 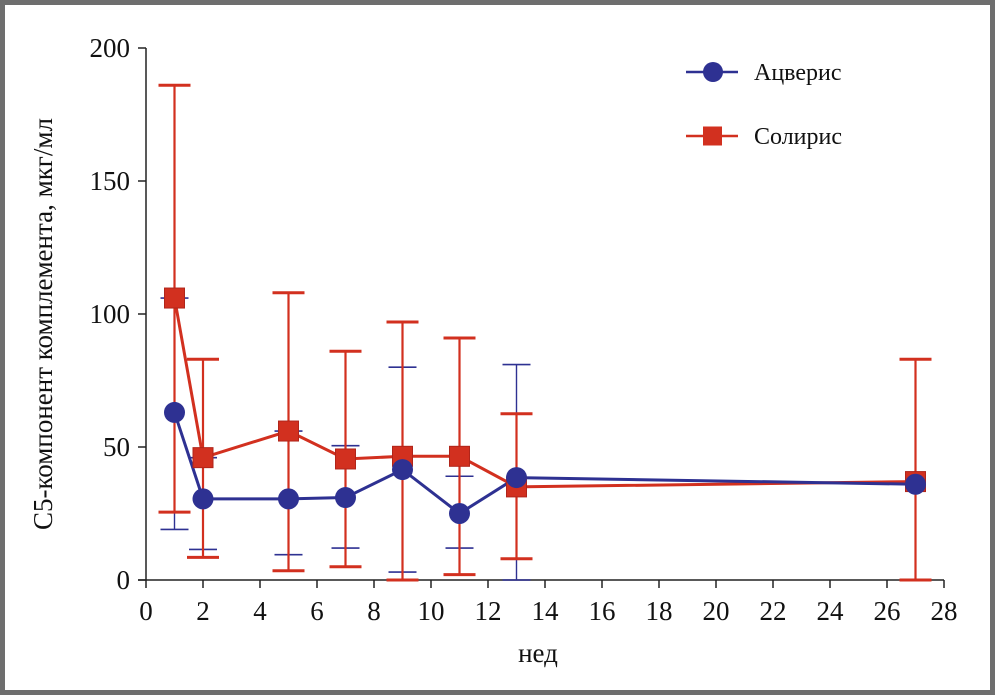 I want to click on legend-item-aceveris: Ацверис, so click(x=764, y=73).